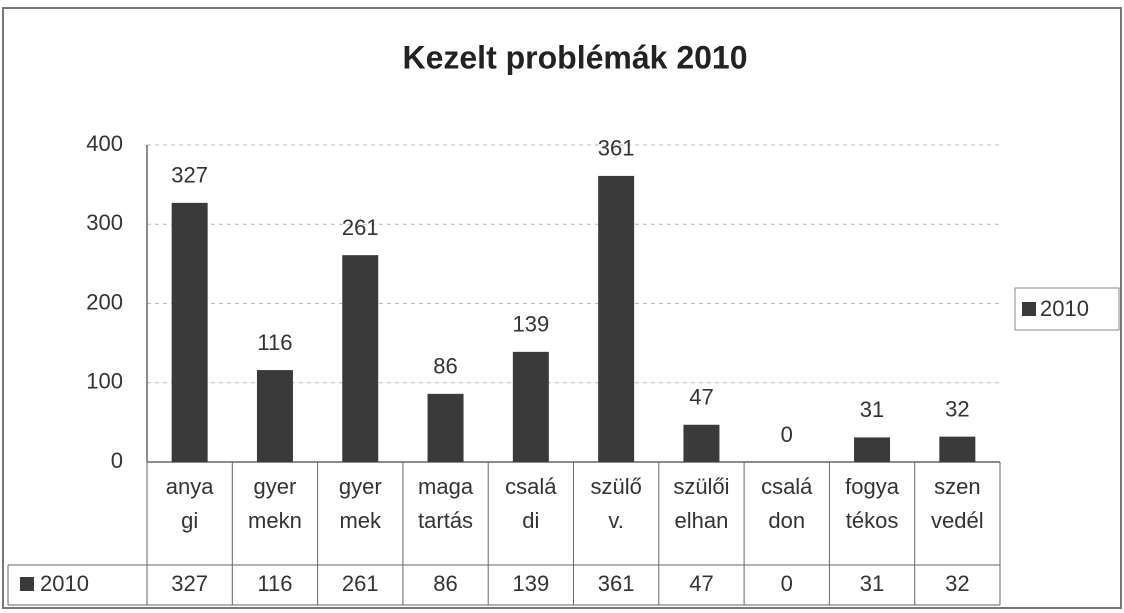 This screenshot has width=1124, height=613. Describe the element at coordinates (360, 227) in the screenshot. I see `data-label: 261` at that location.